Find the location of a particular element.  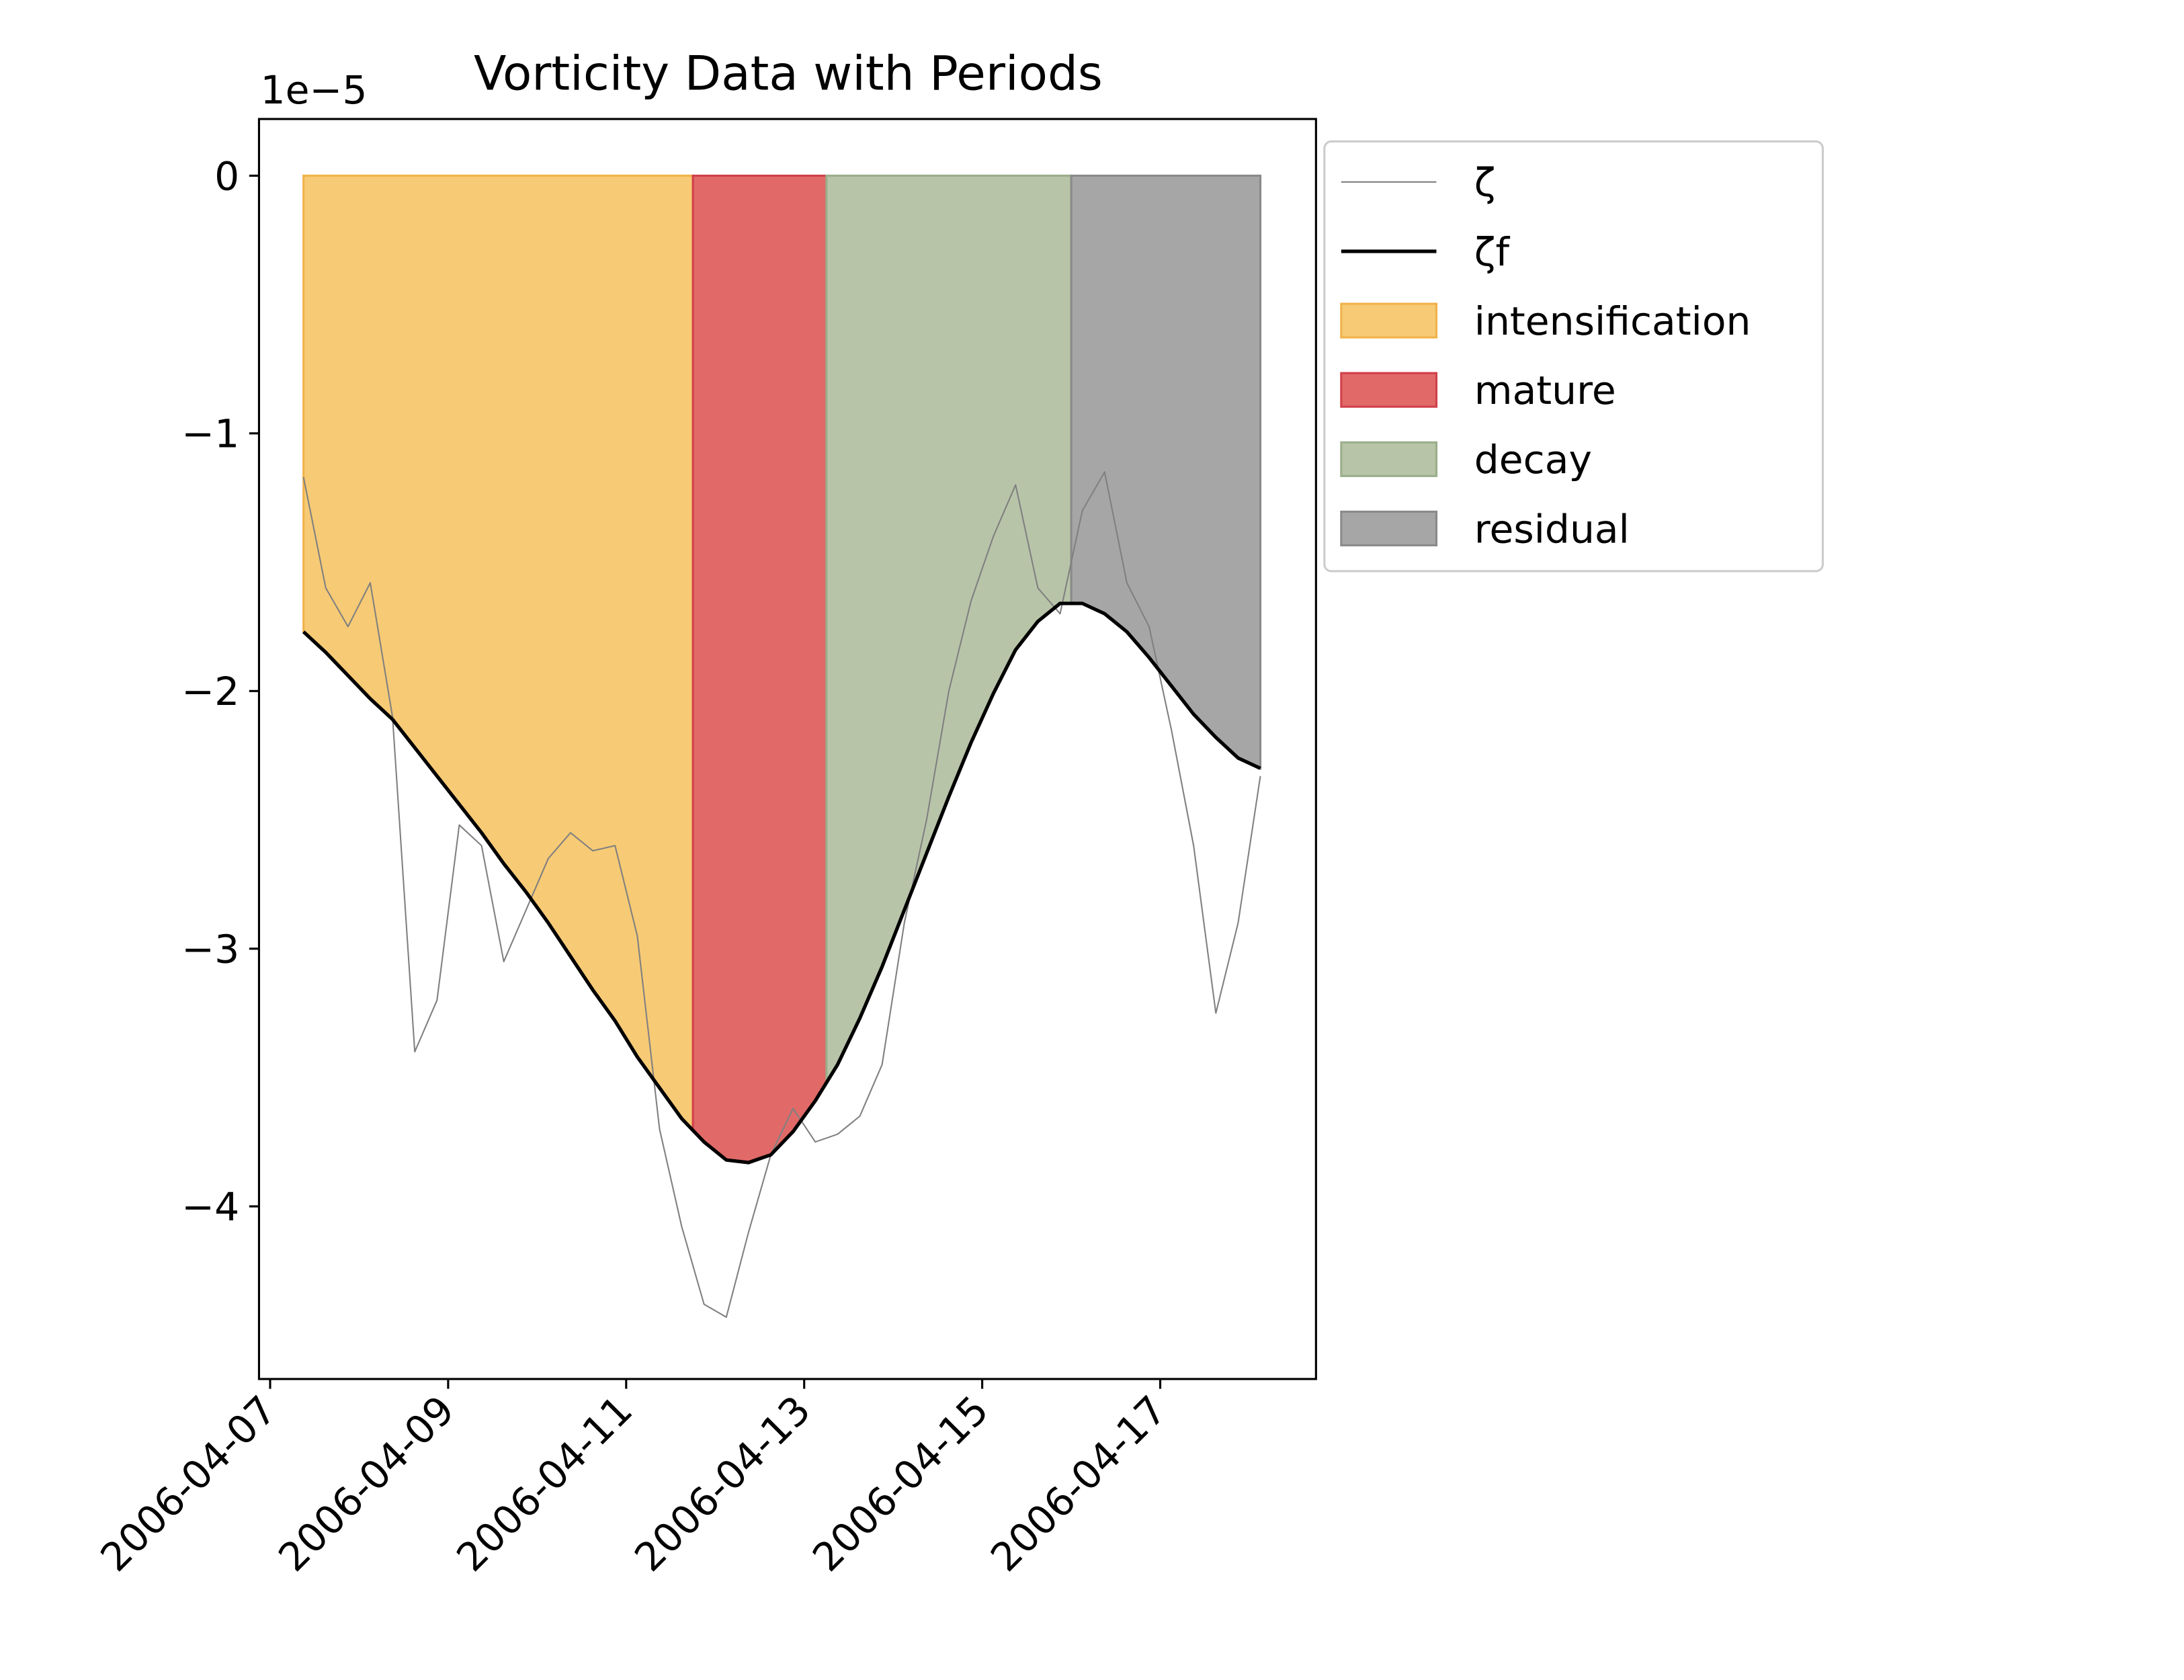

y-tick-label: 0 is located at coordinates (227, 176).